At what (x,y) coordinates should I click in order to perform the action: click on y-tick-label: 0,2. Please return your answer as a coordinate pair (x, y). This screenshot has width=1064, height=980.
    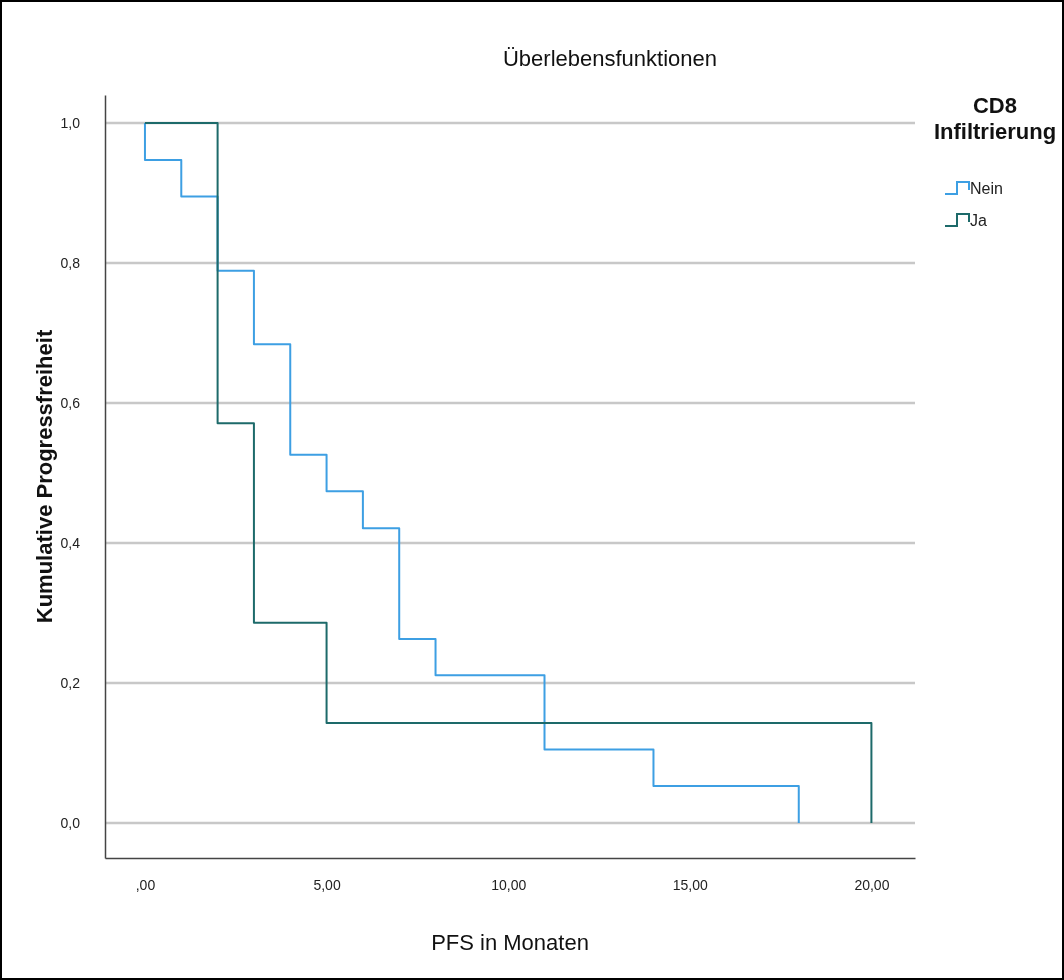
    Looking at the image, I should click on (70, 682).